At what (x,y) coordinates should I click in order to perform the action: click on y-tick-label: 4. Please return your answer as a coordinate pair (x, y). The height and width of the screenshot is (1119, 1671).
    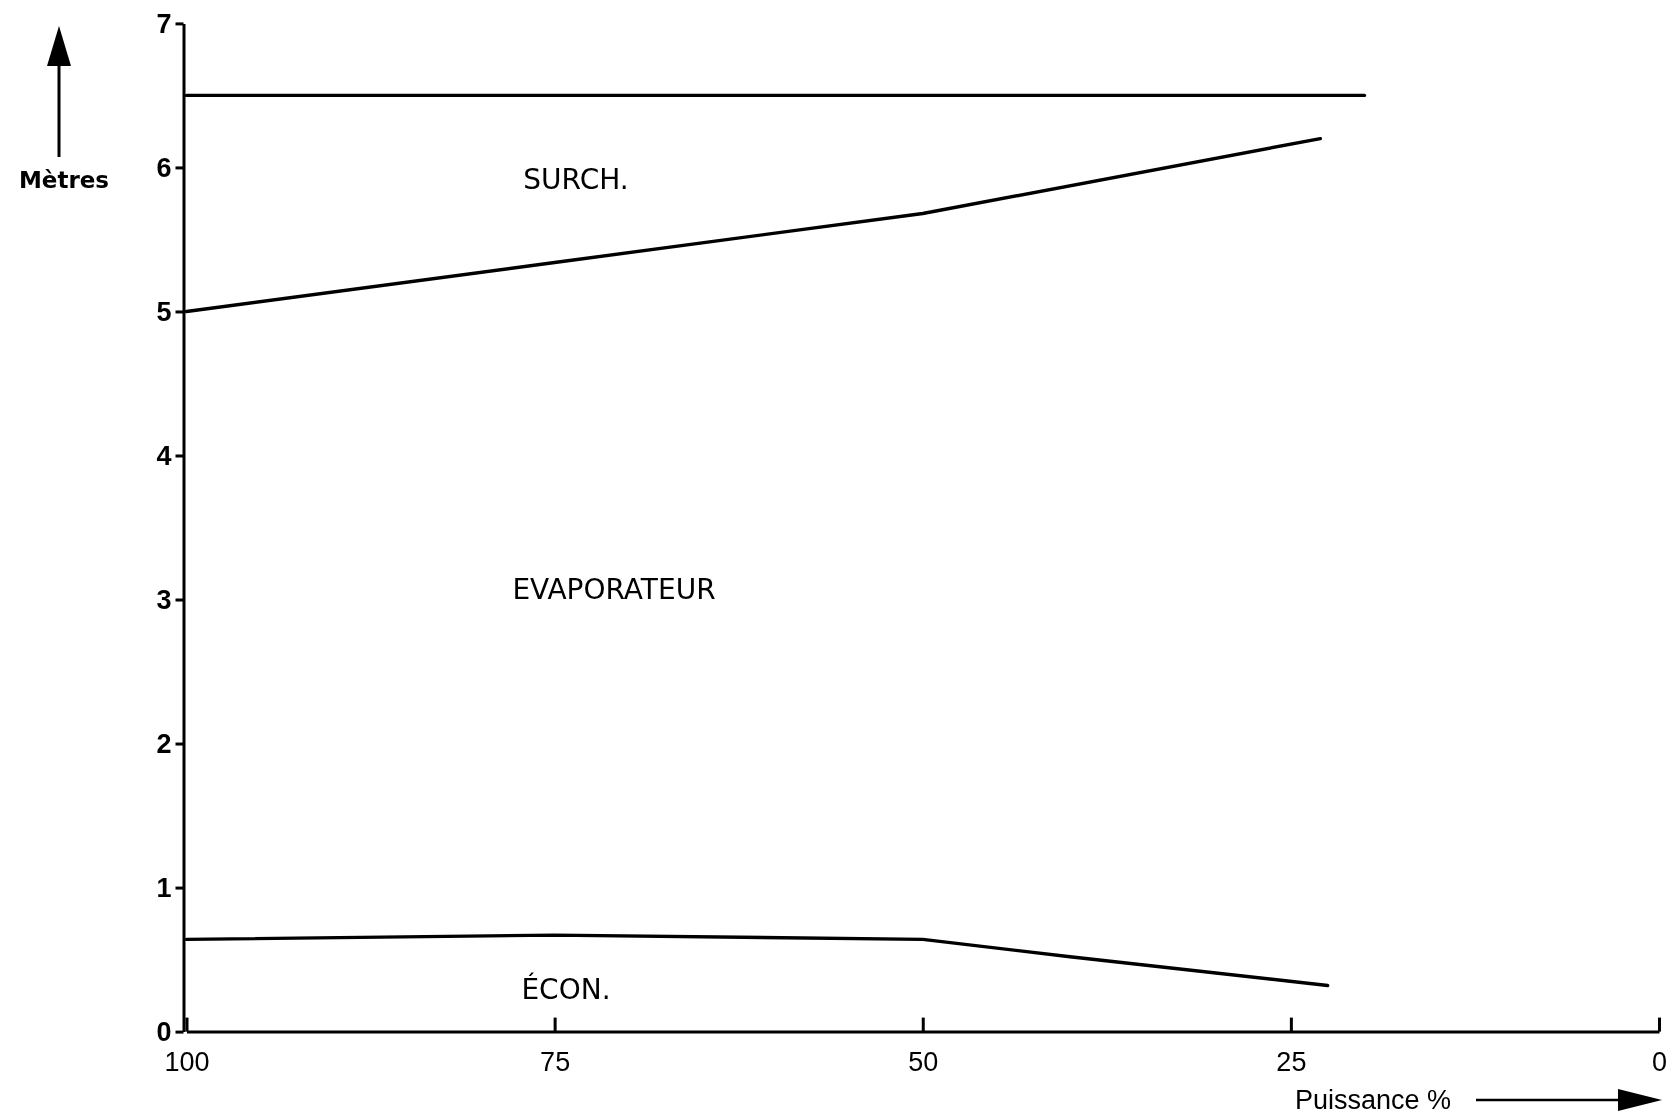
    Looking at the image, I should click on (164, 455).